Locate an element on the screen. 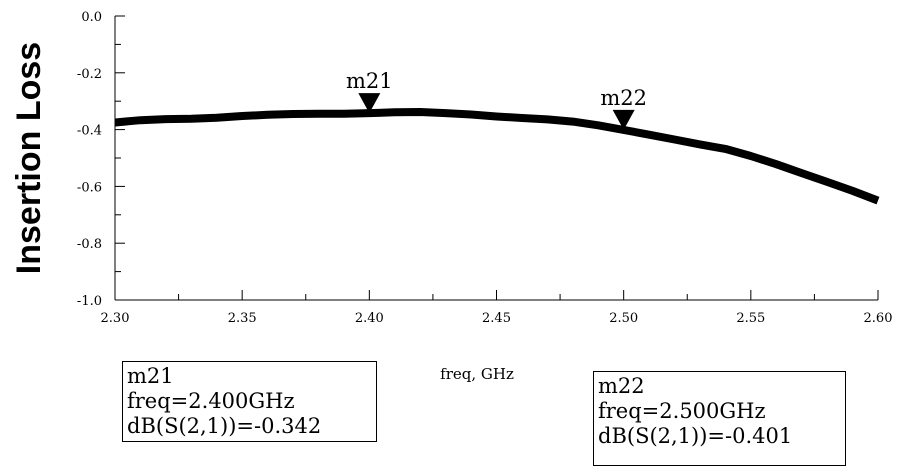  marker-readout-m22: m22 freq=2.500GHz dB(S(2,1))=-0.401 is located at coordinates (719, 418).